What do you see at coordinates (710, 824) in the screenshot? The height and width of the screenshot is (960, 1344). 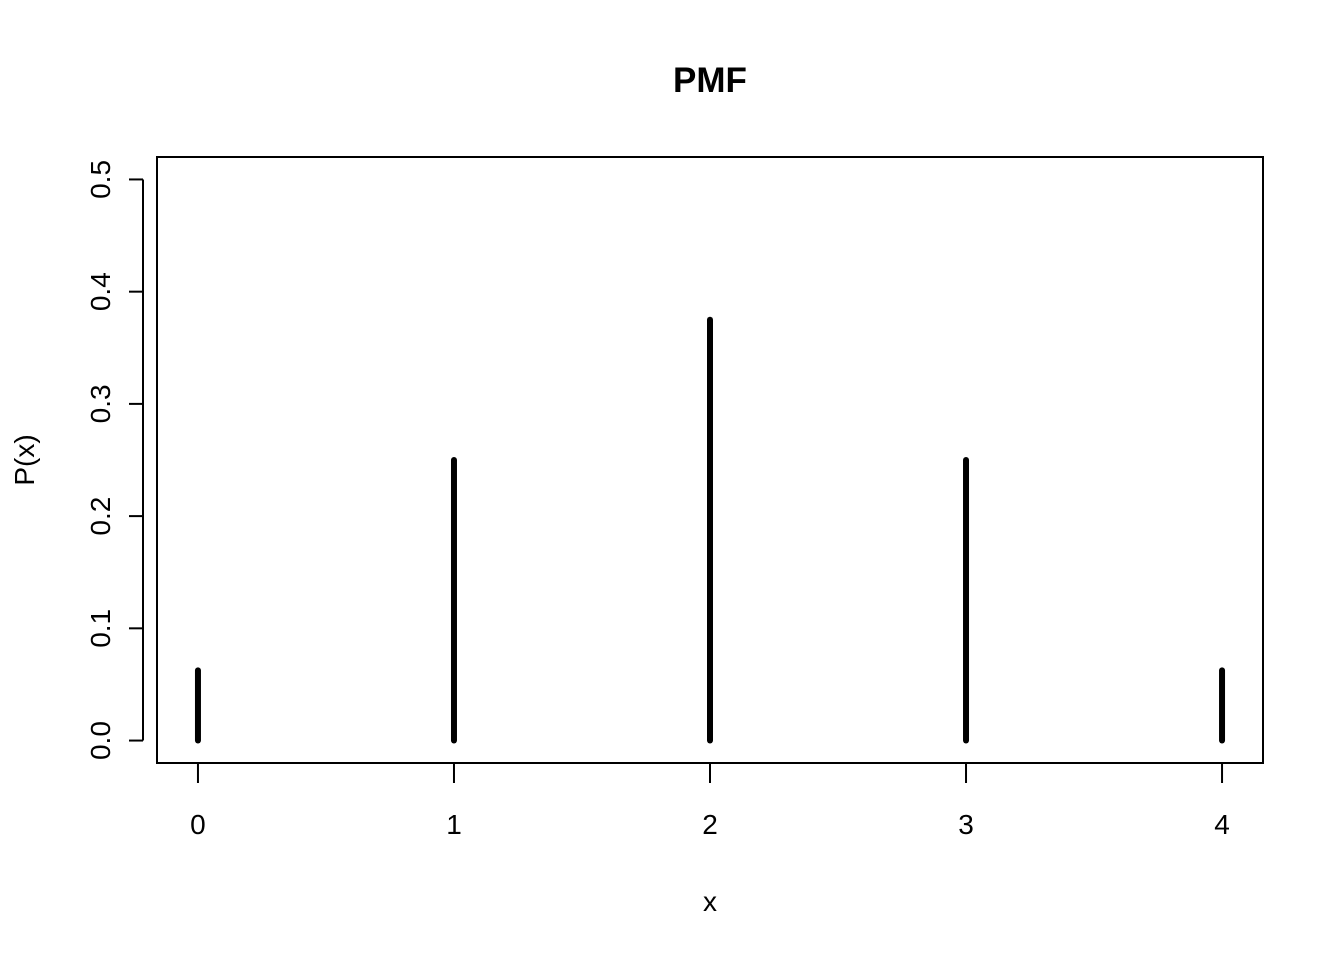 I see `x-tick-label: 2` at bounding box center [710, 824].